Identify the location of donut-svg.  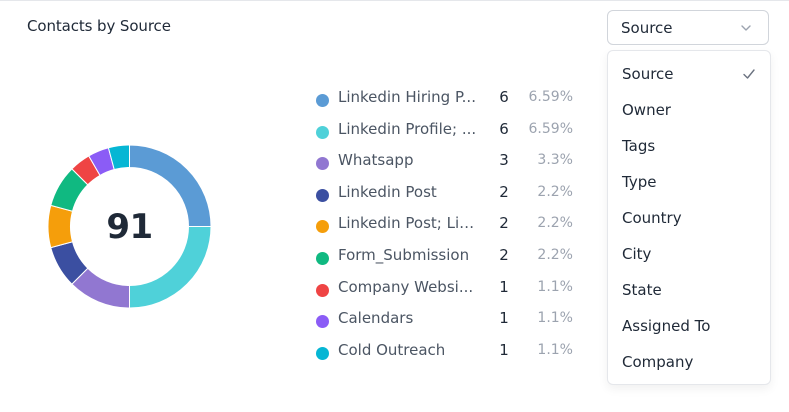
(129, 226).